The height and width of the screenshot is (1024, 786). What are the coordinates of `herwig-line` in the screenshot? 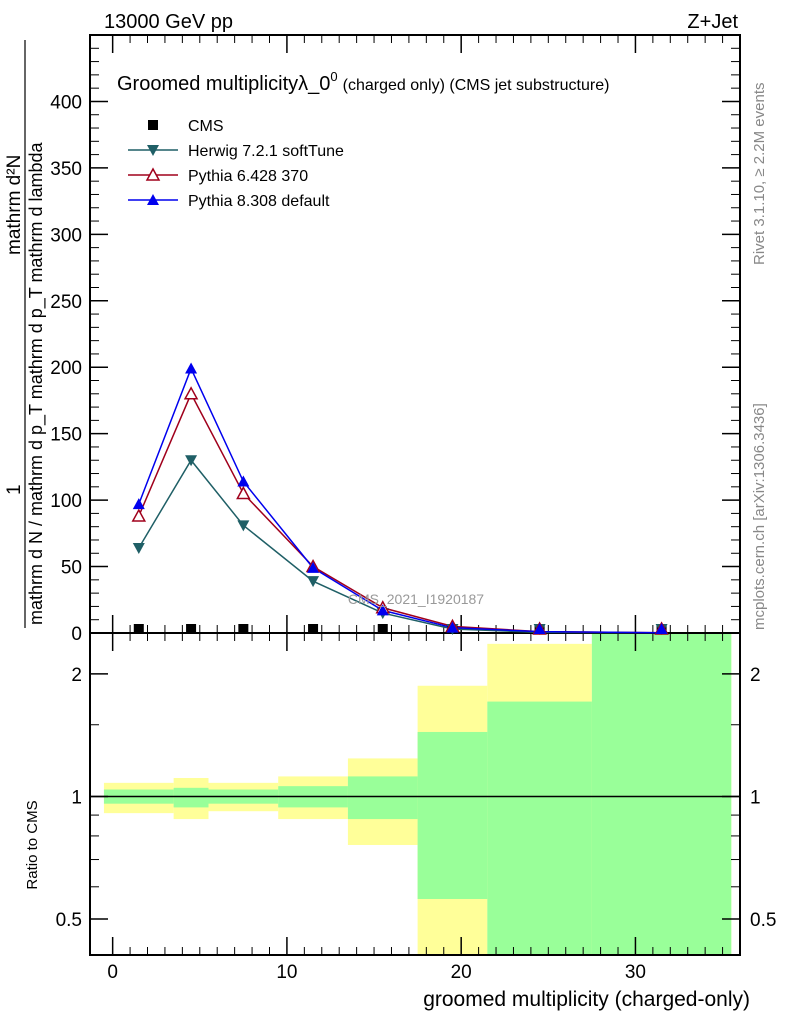 It's located at (400, 546).